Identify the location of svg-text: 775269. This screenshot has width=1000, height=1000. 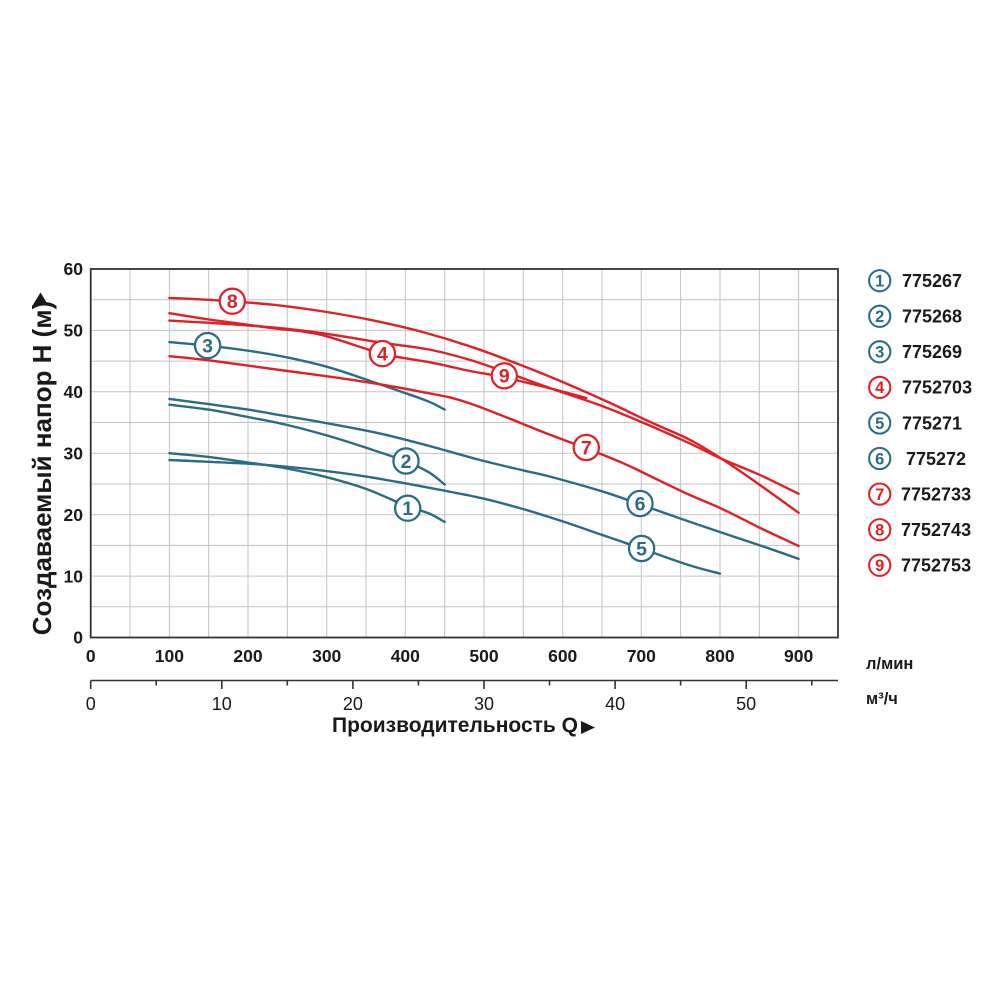
(932, 352).